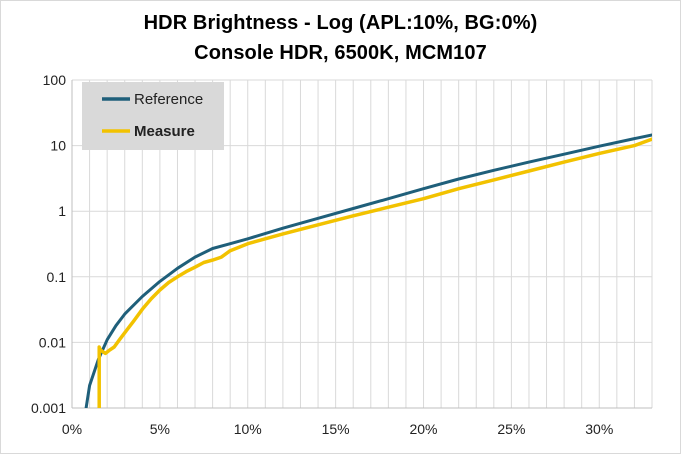 The width and height of the screenshot is (681, 454). What do you see at coordinates (336, 429) in the screenshot?
I see `x-tick-label: 15%` at bounding box center [336, 429].